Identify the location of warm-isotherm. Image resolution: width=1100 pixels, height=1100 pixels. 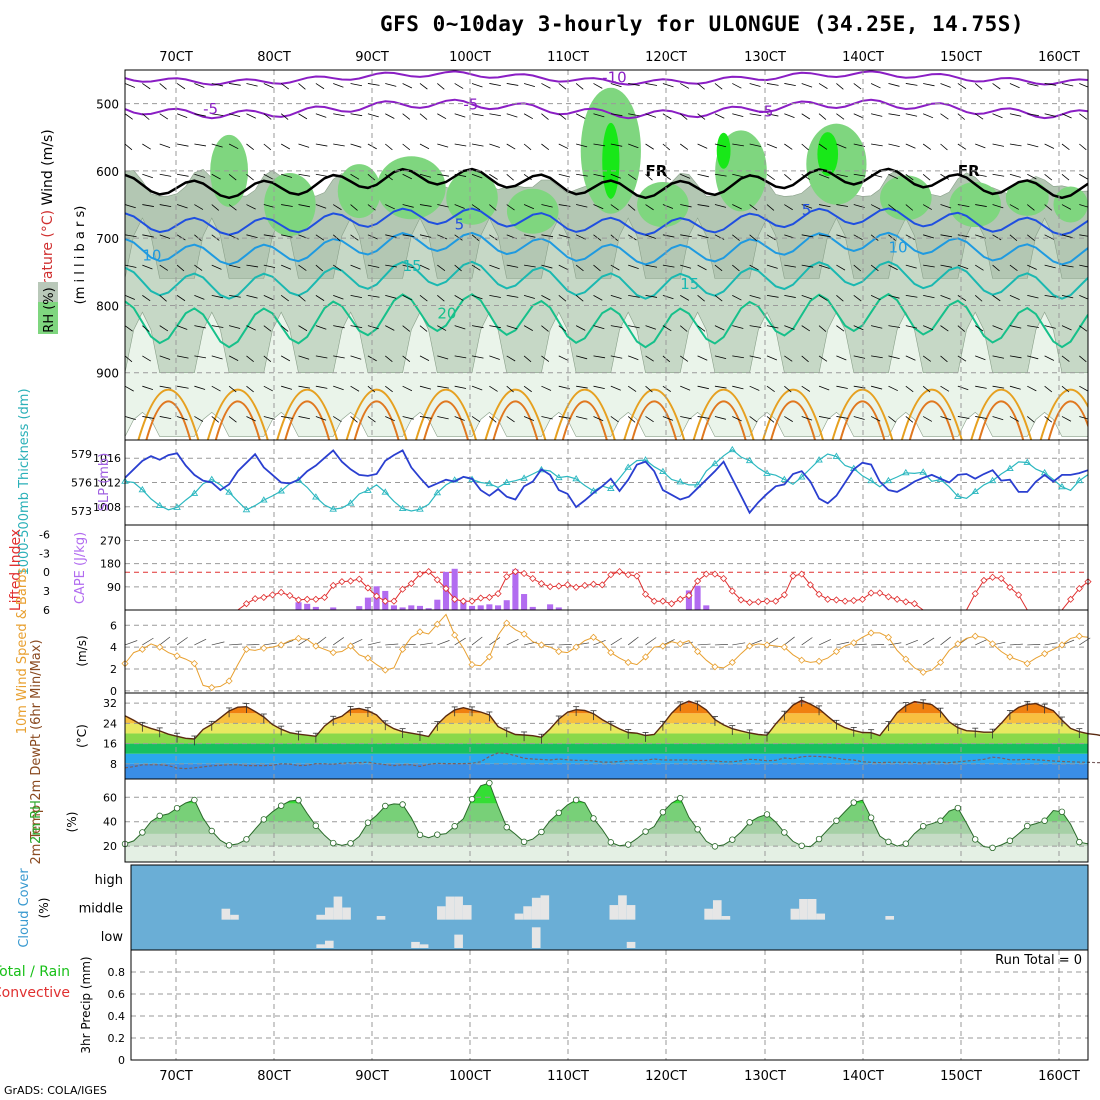
(723, 414).